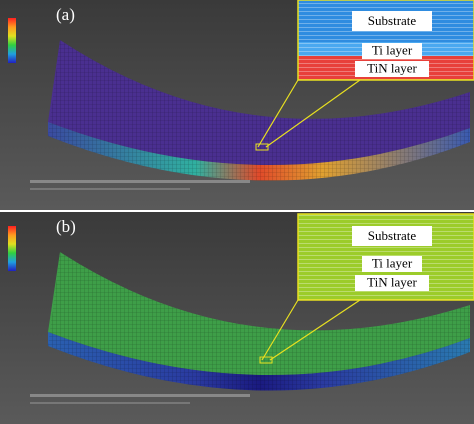 The width and height of the screenshot is (474, 424). What do you see at coordinates (65, 14) in the screenshot?
I see `panel-label: (a)` at bounding box center [65, 14].